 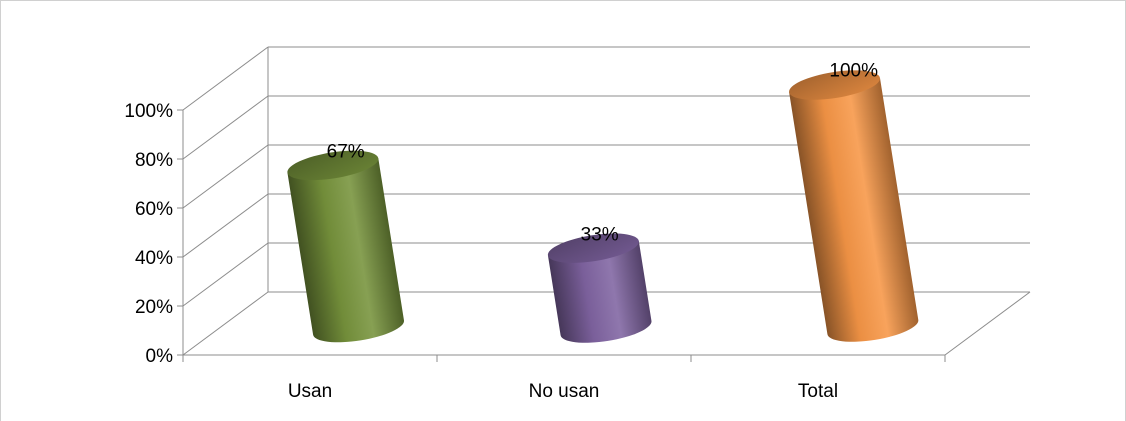 I want to click on bar-total, so click(x=854, y=206).